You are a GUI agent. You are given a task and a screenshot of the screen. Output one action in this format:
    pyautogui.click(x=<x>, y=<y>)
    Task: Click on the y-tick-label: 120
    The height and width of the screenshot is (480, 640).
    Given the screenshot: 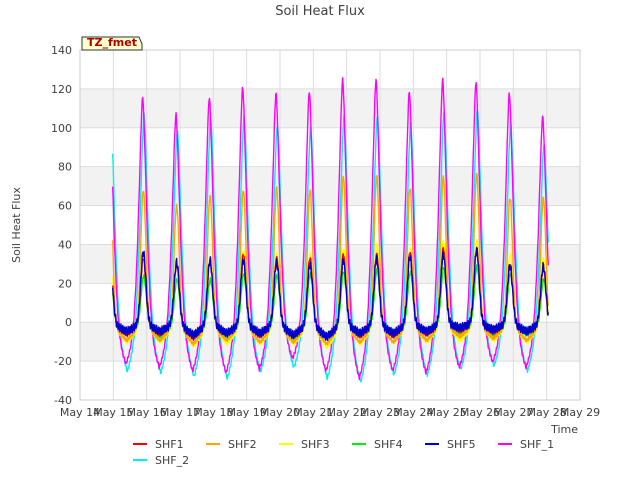 What is the action you would take?
    pyautogui.click(x=61, y=89)
    